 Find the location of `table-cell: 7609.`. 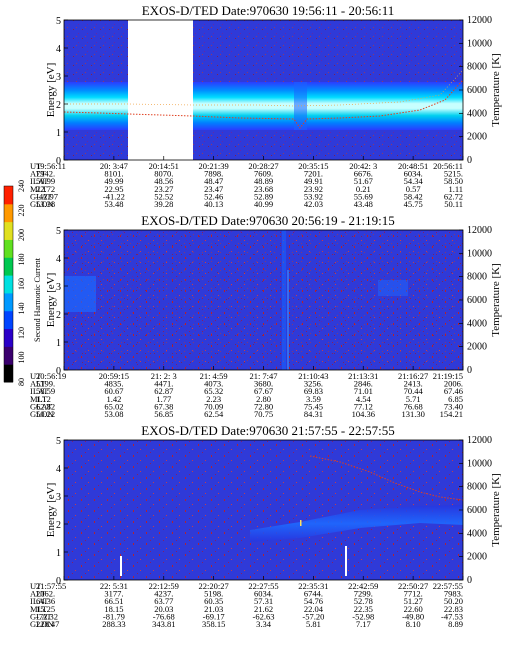

table-cell: 7609. is located at coordinates (263, 174).